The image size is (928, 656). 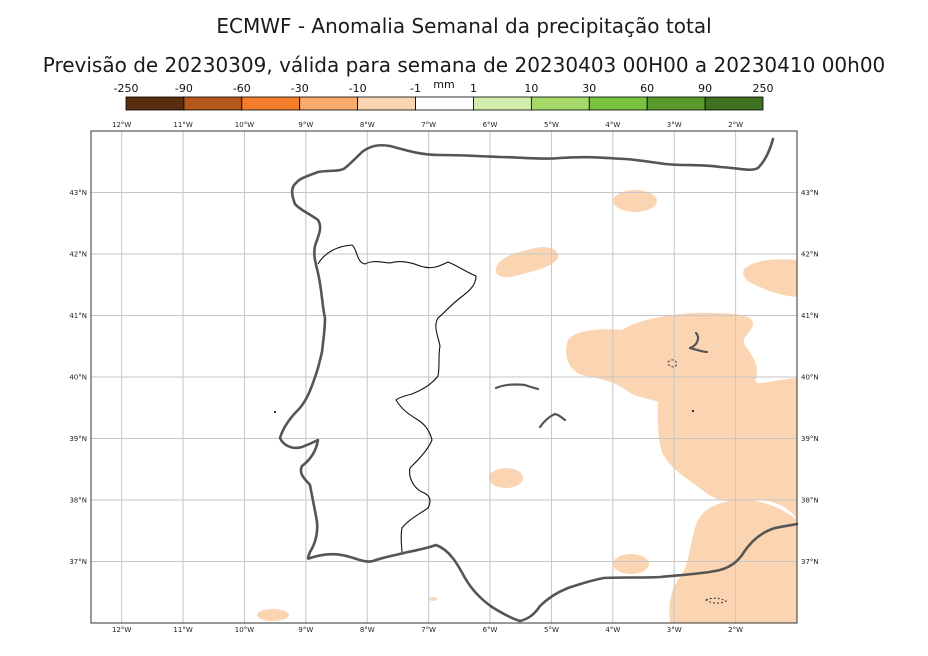 I want to click on colorbar: -250 -90 -60 -30 -10 -1 1 10 30 60 90 250, so click(x=444, y=96).